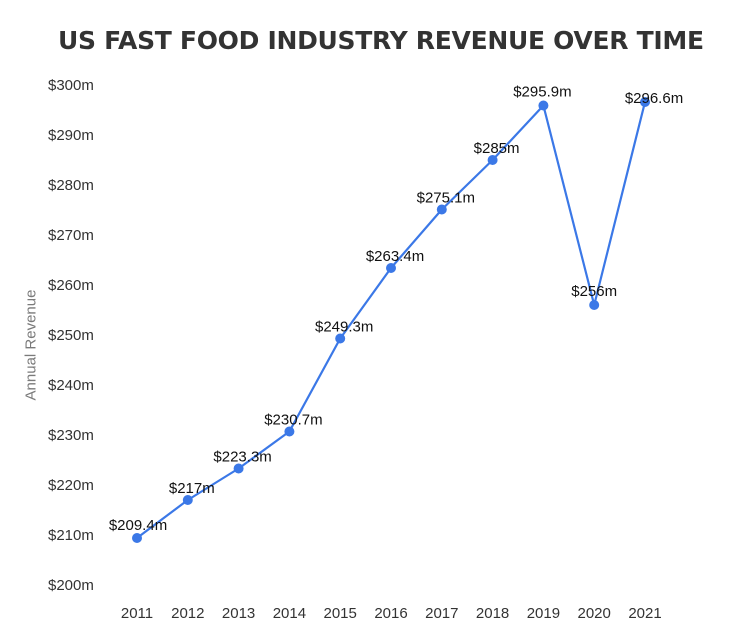 The height and width of the screenshot is (639, 740). Describe the element at coordinates (446, 198) in the screenshot. I see `data-label: $275.1m` at that location.